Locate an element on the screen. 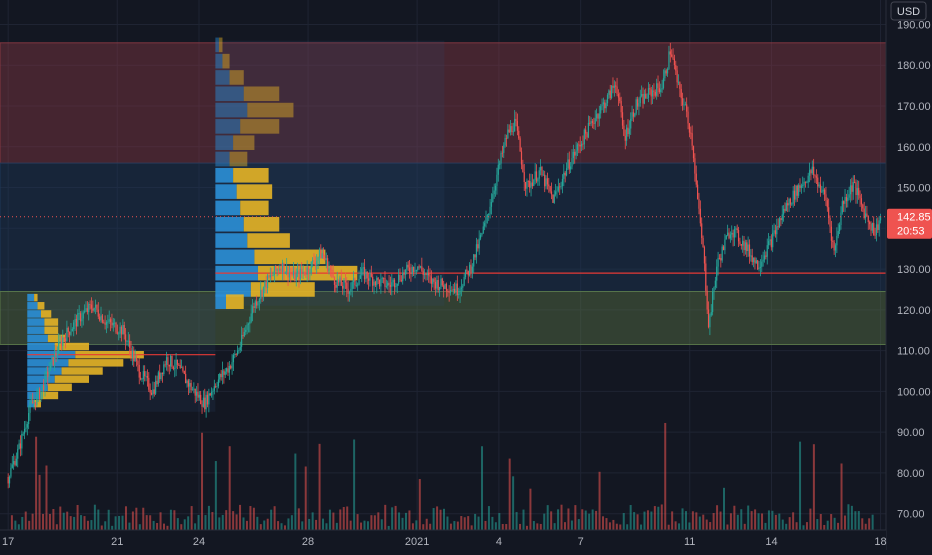 The image size is (932, 555). currency-box is located at coordinates (908, 11).